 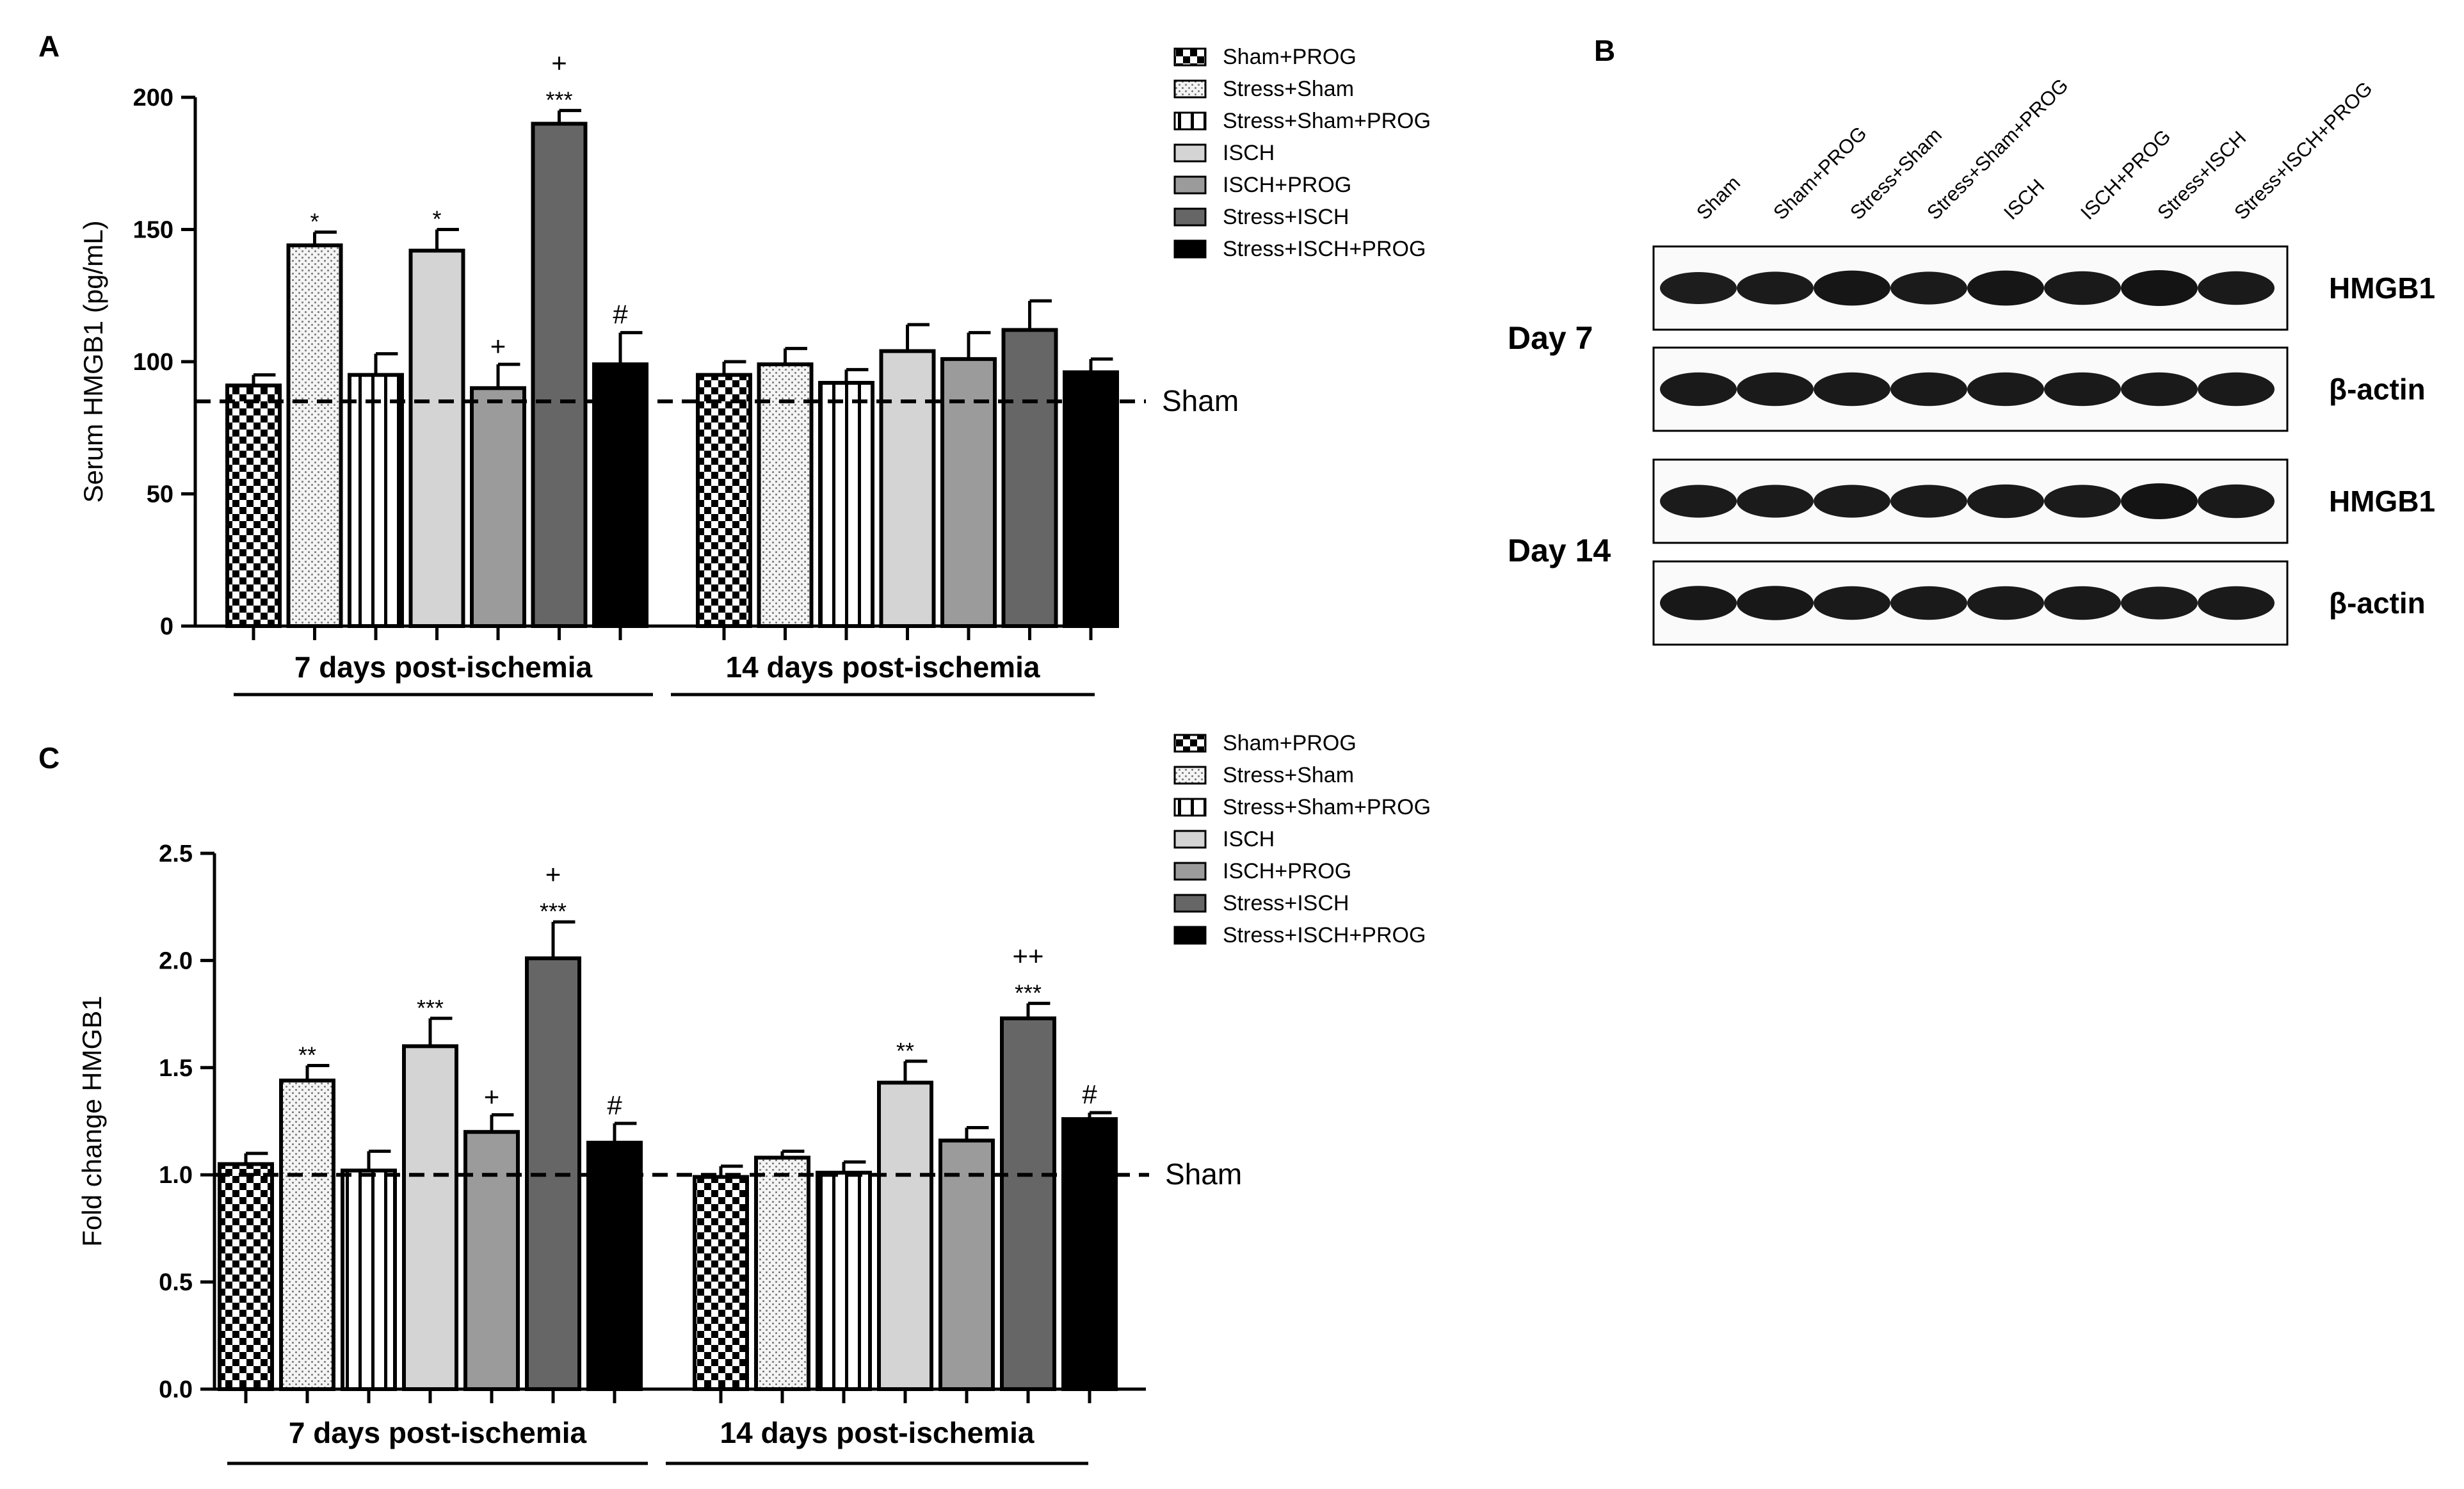 What do you see at coordinates (93, 361) in the screenshot?
I see `y-axis-label: Serum HMGB1 (pg/mL)` at bounding box center [93, 361].